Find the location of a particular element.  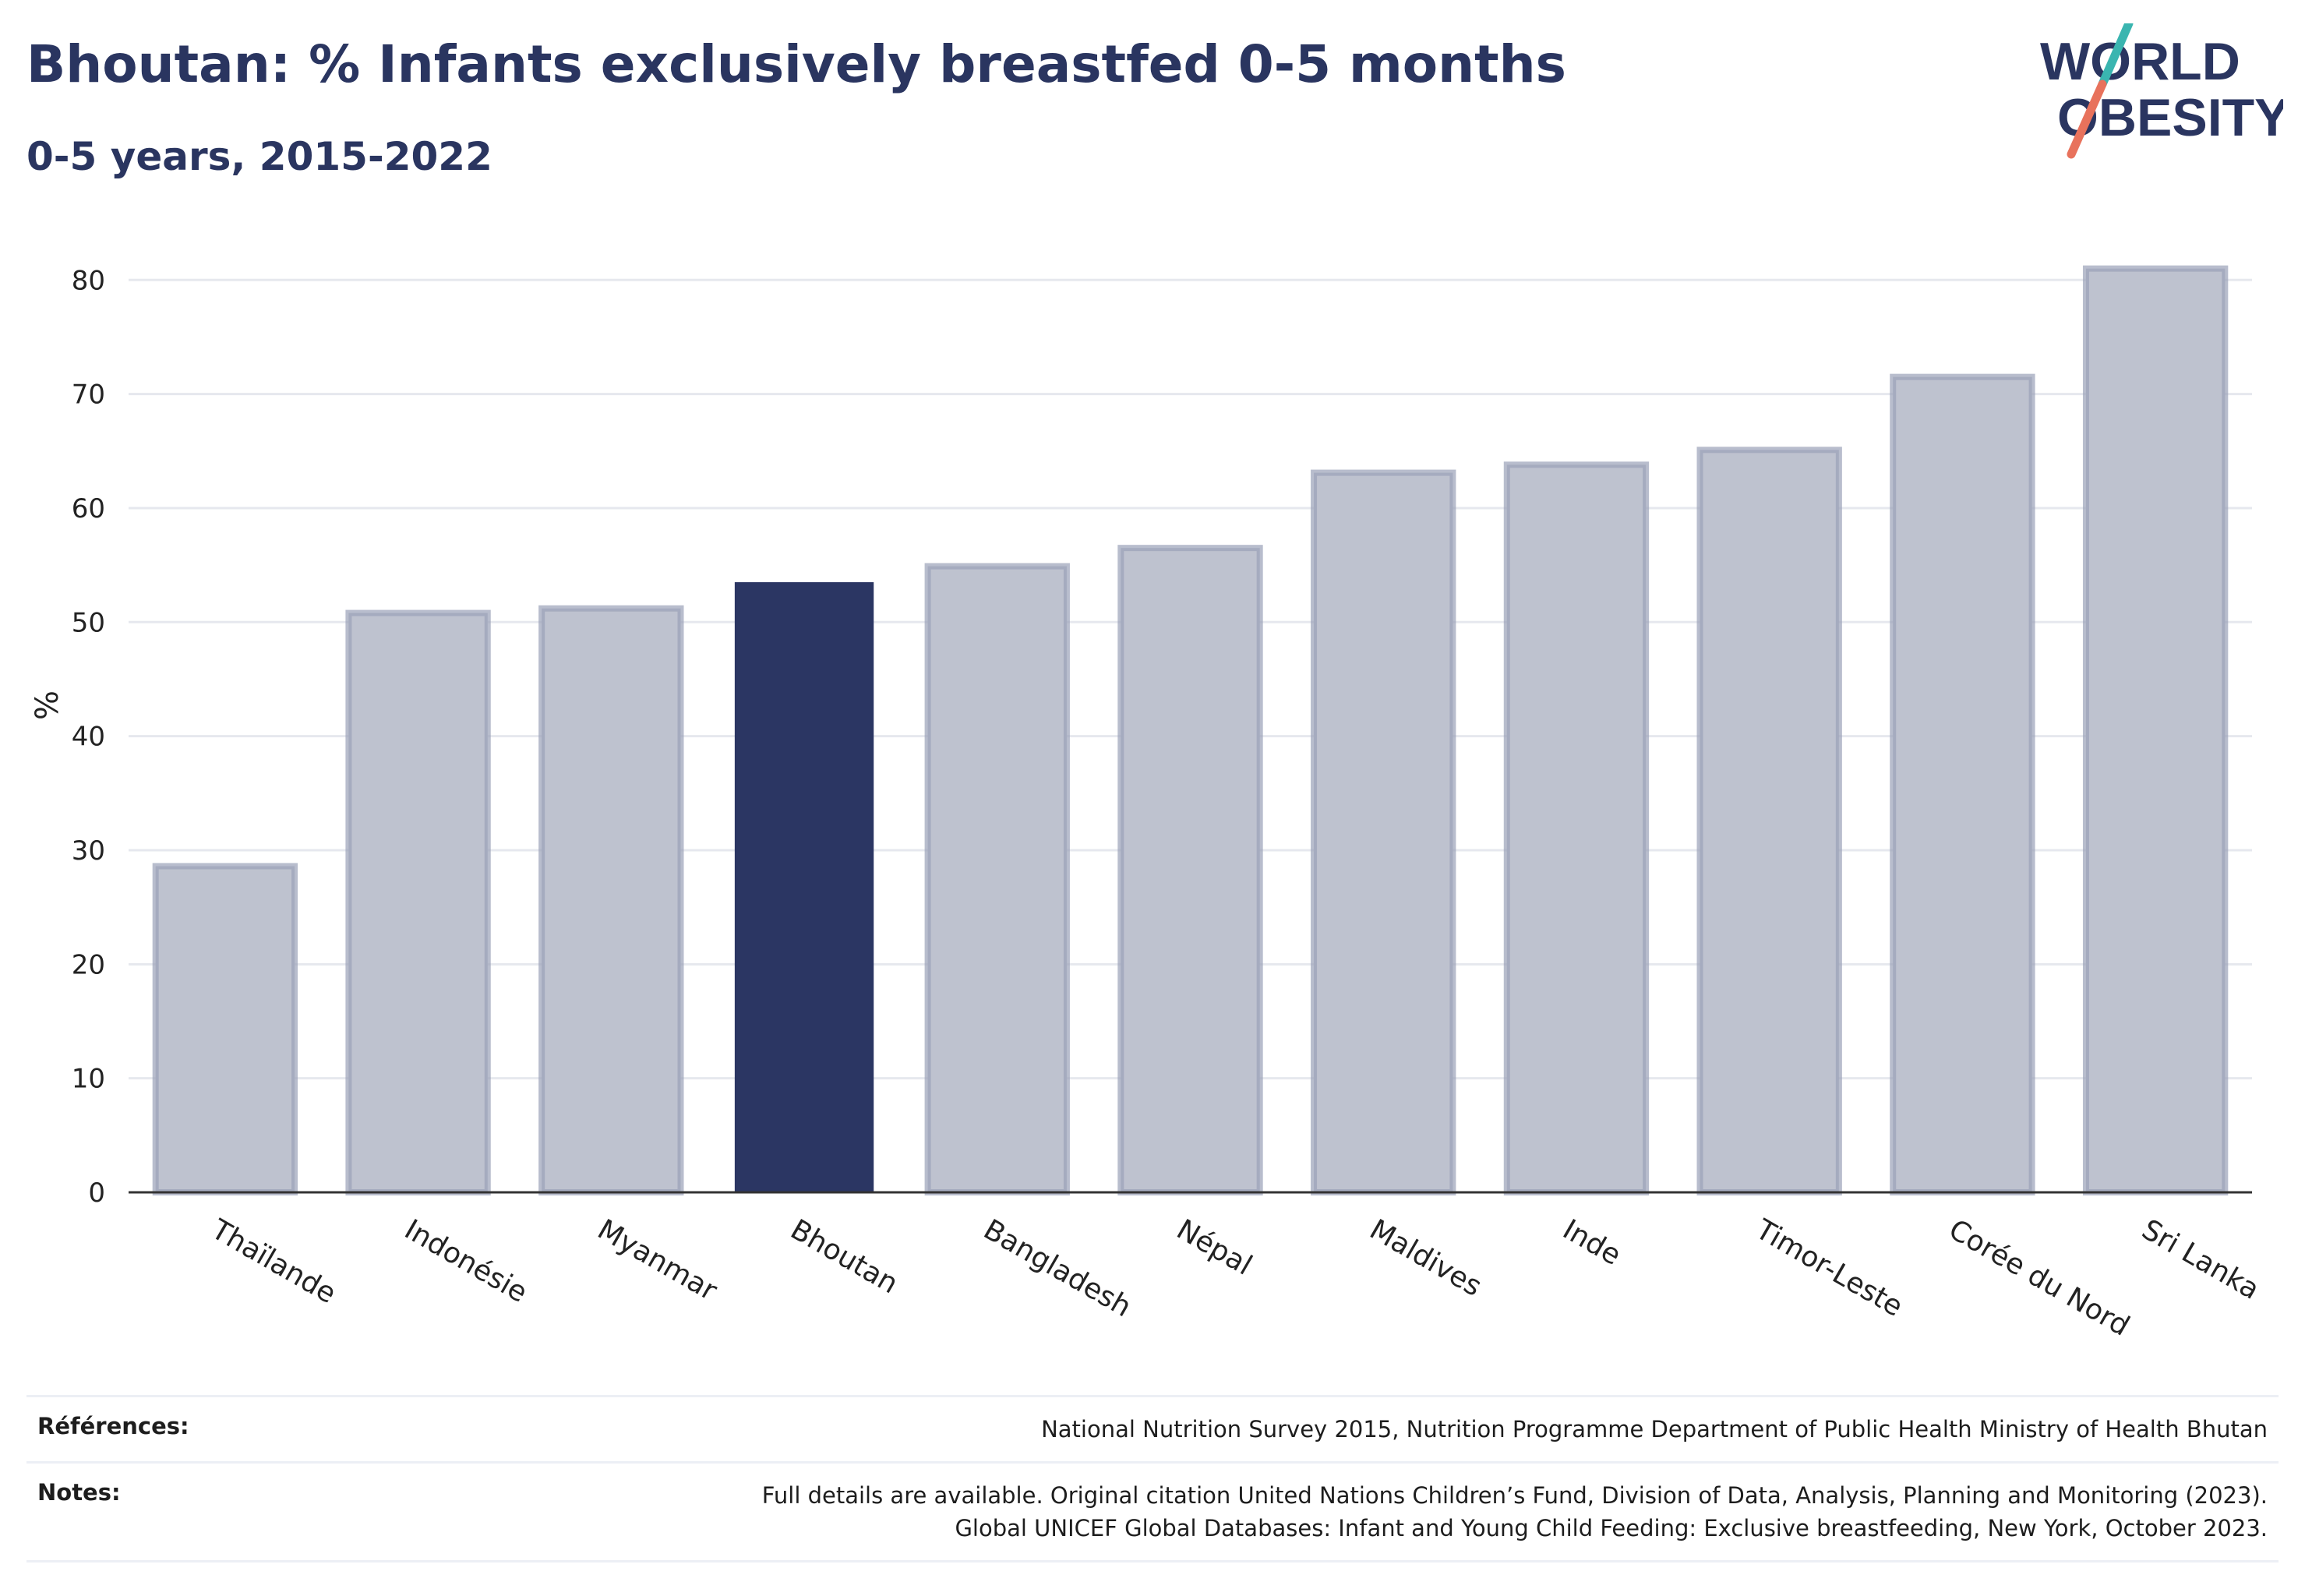

x-tick-label: Maldives is located at coordinates (1425, 1258).